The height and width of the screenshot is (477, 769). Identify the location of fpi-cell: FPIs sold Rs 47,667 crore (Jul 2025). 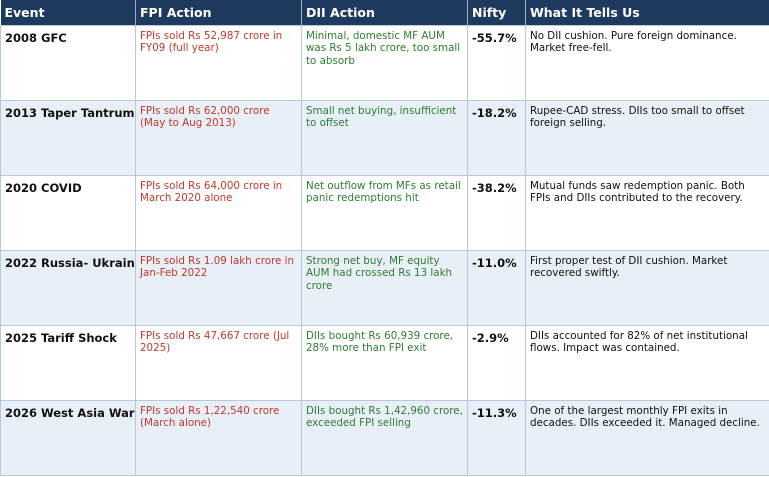
(218, 362).